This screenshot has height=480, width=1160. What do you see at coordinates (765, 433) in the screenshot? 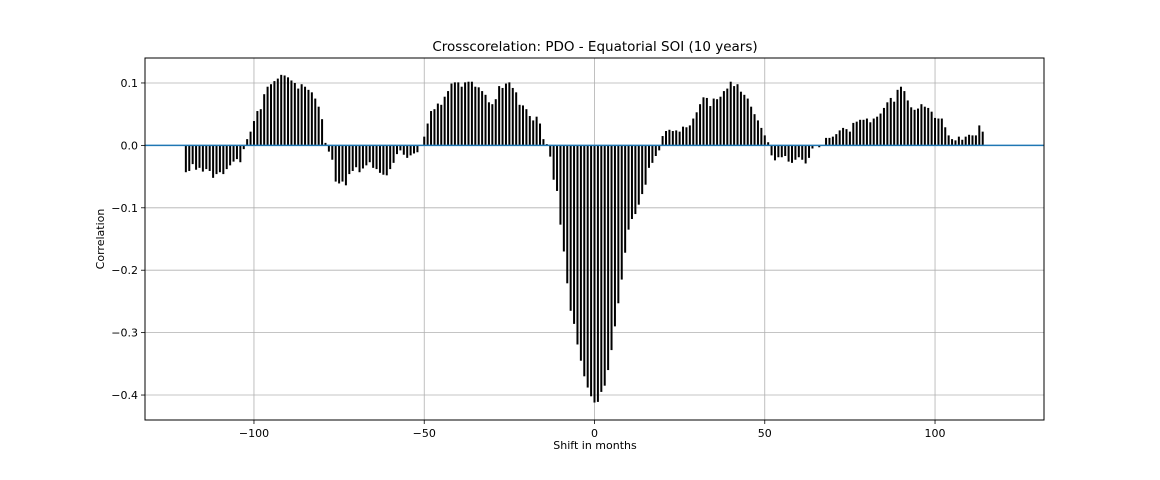
I see `x-tick-label: 50` at bounding box center [765, 433].